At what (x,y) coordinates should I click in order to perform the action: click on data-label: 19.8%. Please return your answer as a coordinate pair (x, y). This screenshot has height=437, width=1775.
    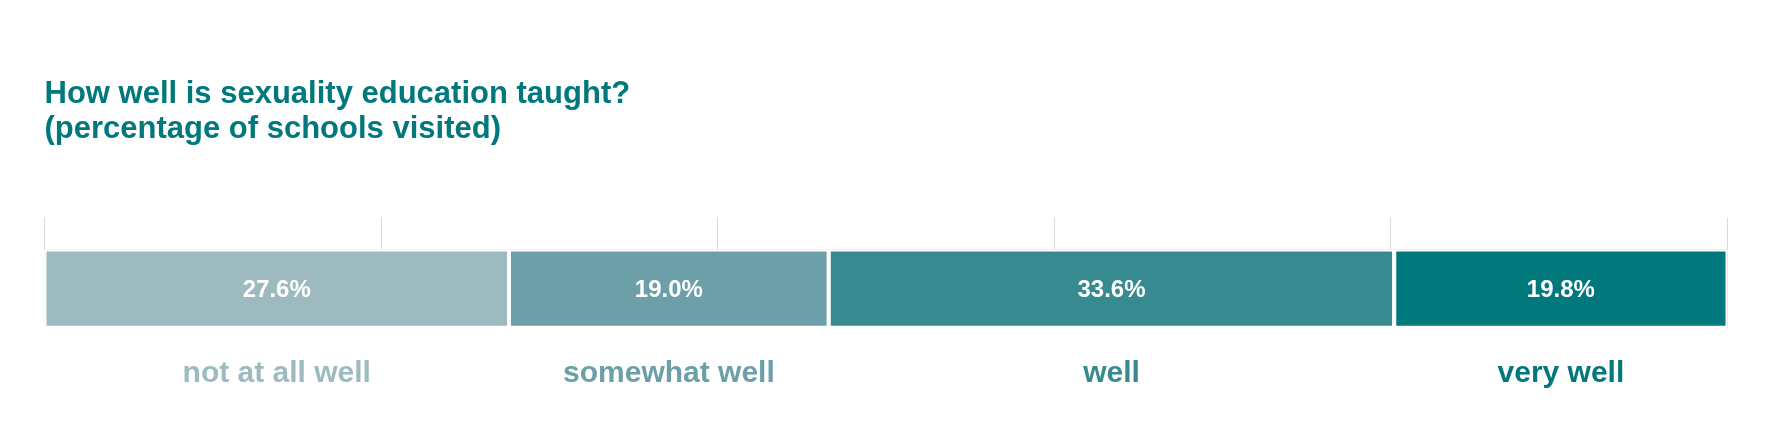
    Looking at the image, I should click on (1560, 289).